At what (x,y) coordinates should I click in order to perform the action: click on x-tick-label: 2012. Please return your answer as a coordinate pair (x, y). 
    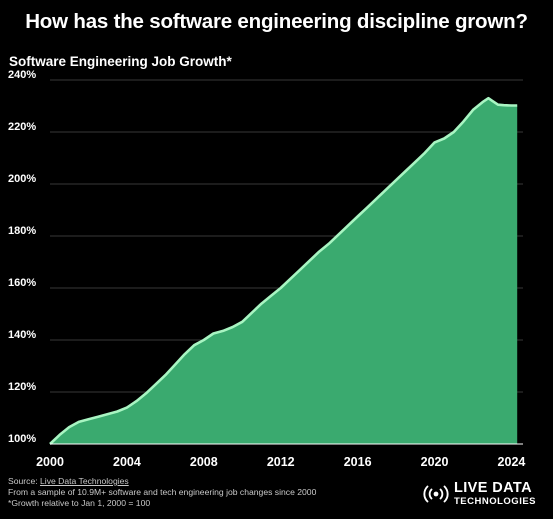
    Looking at the image, I should click on (281, 462).